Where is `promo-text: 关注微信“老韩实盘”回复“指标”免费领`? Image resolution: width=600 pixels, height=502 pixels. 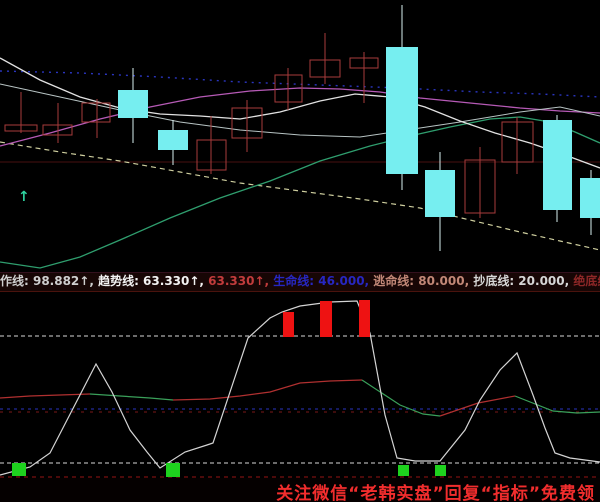
promo-text: 关注微信“老韩实盘”回复“指标”免费领 is located at coordinates (435, 493).